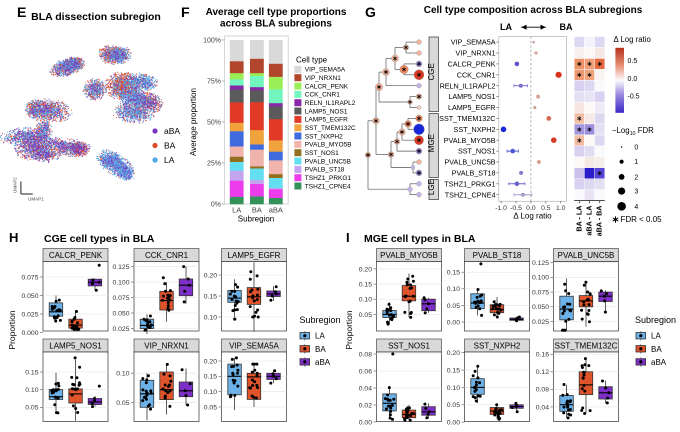 This screenshot has height=432, width=680. Describe the element at coordinates (636, 162) in the screenshot. I see `svg-text: 1` at that location.